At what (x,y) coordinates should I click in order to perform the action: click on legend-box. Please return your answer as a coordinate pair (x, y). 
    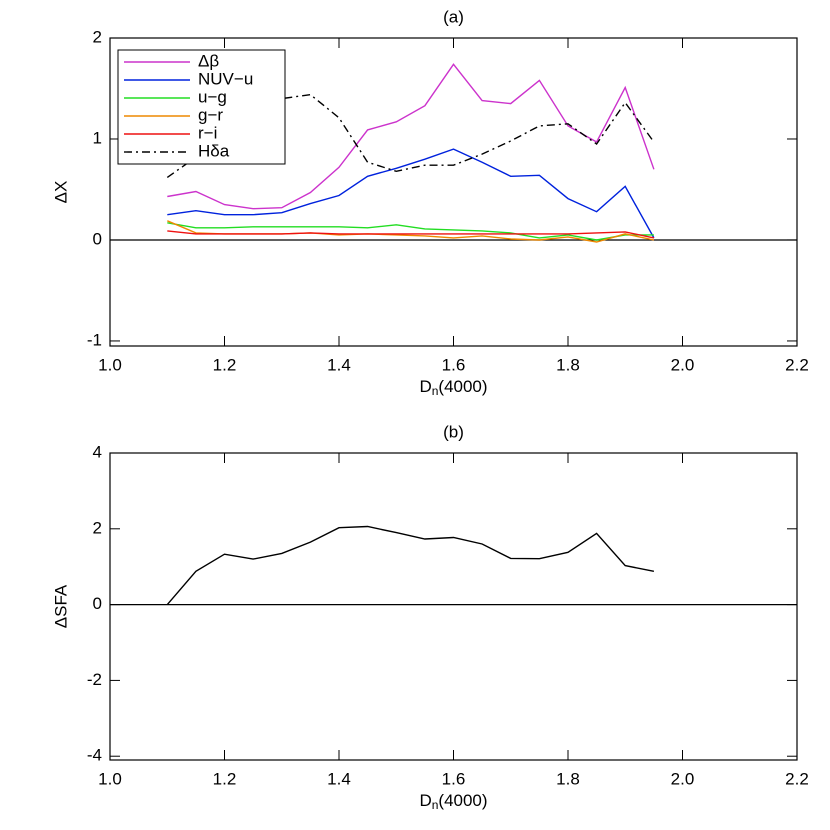
    Looking at the image, I should click on (201, 107).